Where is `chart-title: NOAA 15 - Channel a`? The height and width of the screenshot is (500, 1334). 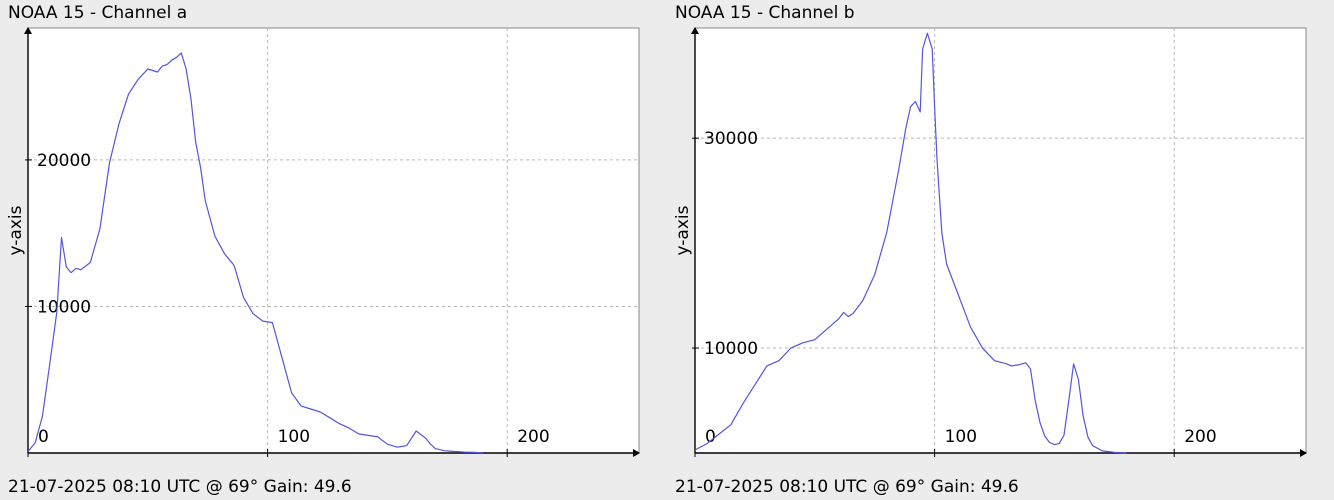 chart-title: NOAA 15 - Channel a is located at coordinates (98, 13).